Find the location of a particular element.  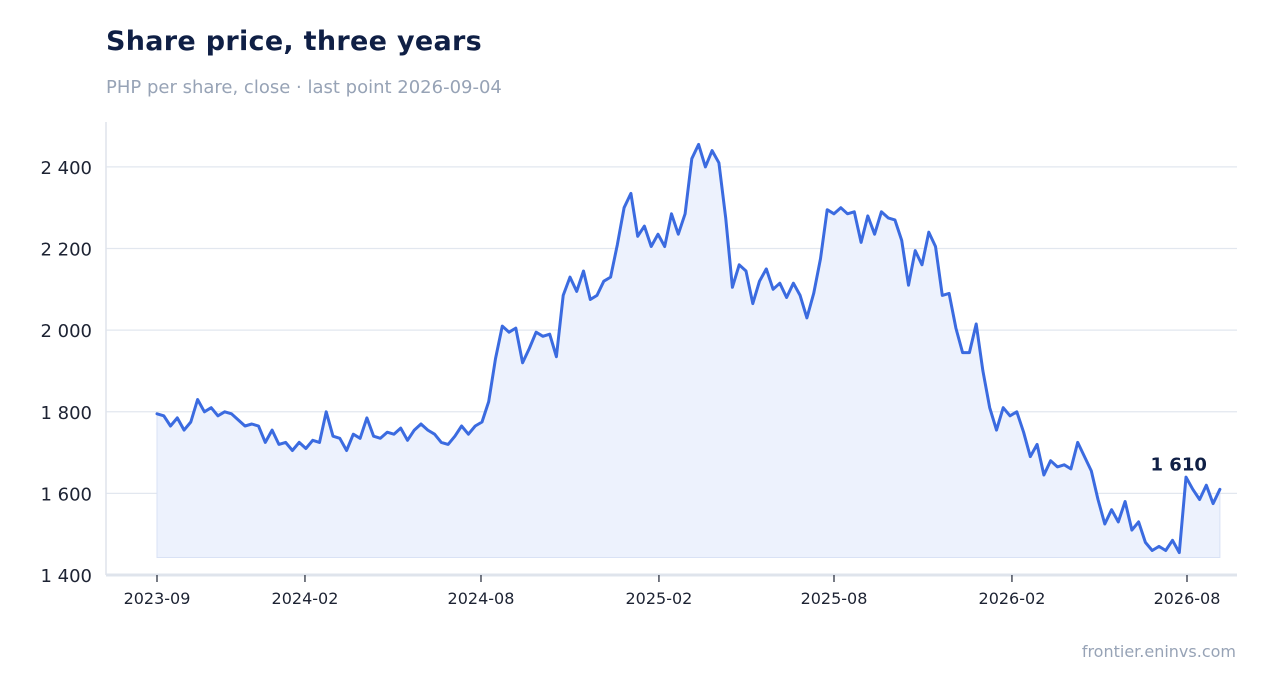

y-tick-label: 1 600 is located at coordinates (66, 494).